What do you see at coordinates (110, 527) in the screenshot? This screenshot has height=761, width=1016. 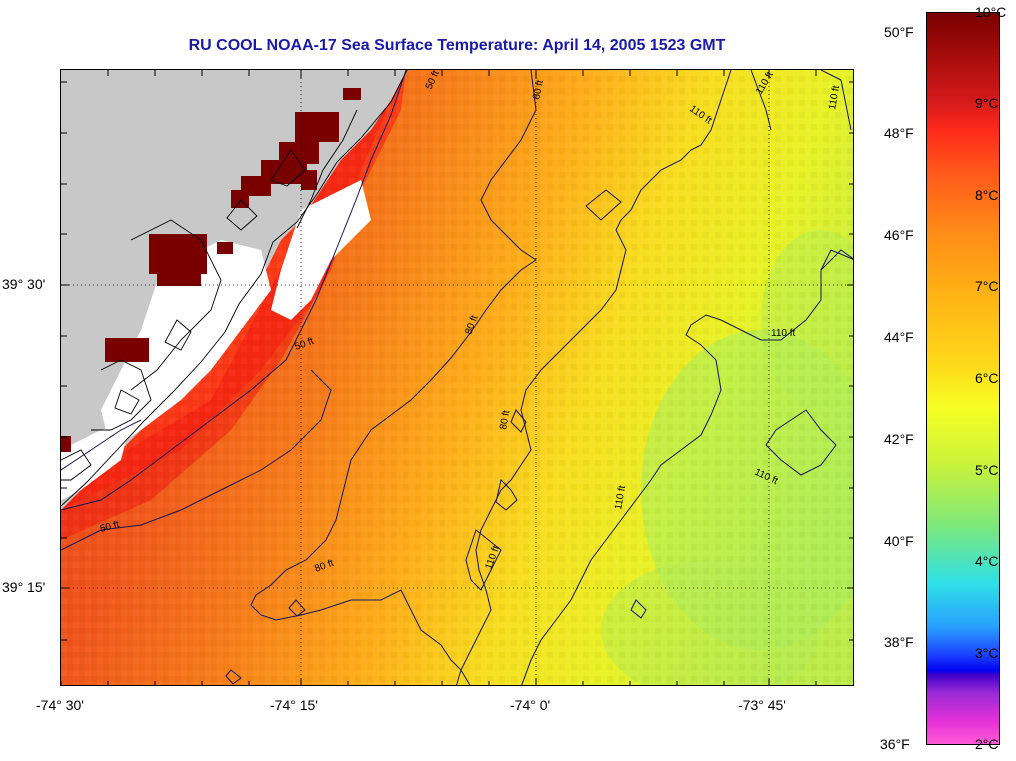 I see `contour-label-50: 50 ft` at bounding box center [110, 527].